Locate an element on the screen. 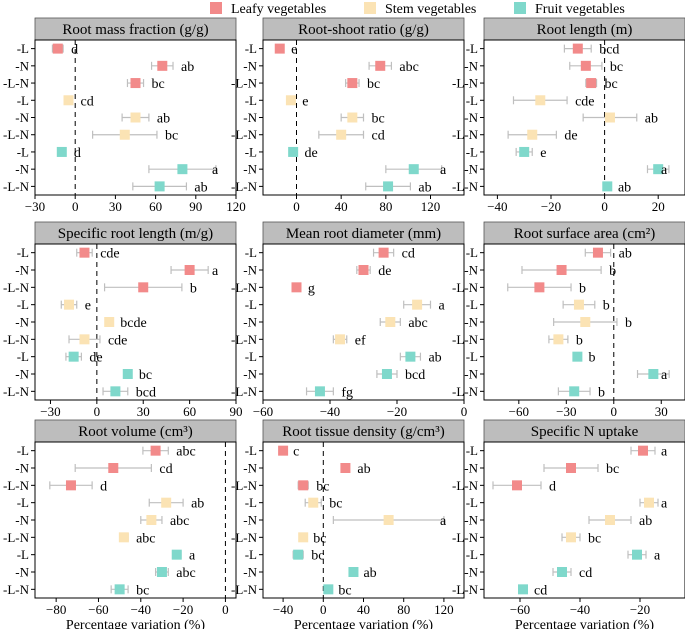  panel-7-xtick-label-4: 0 is located at coordinates (225, 609).